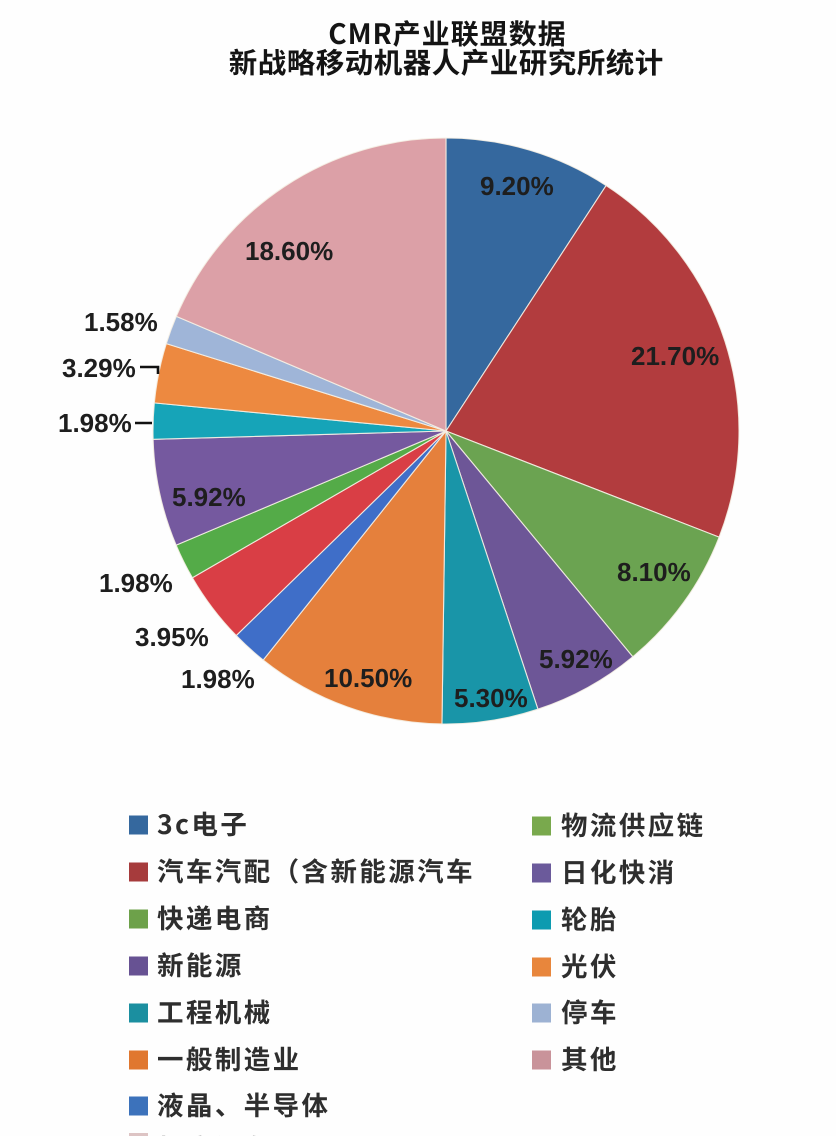  I want to click on svg-text: 1.58%, so click(121, 322).